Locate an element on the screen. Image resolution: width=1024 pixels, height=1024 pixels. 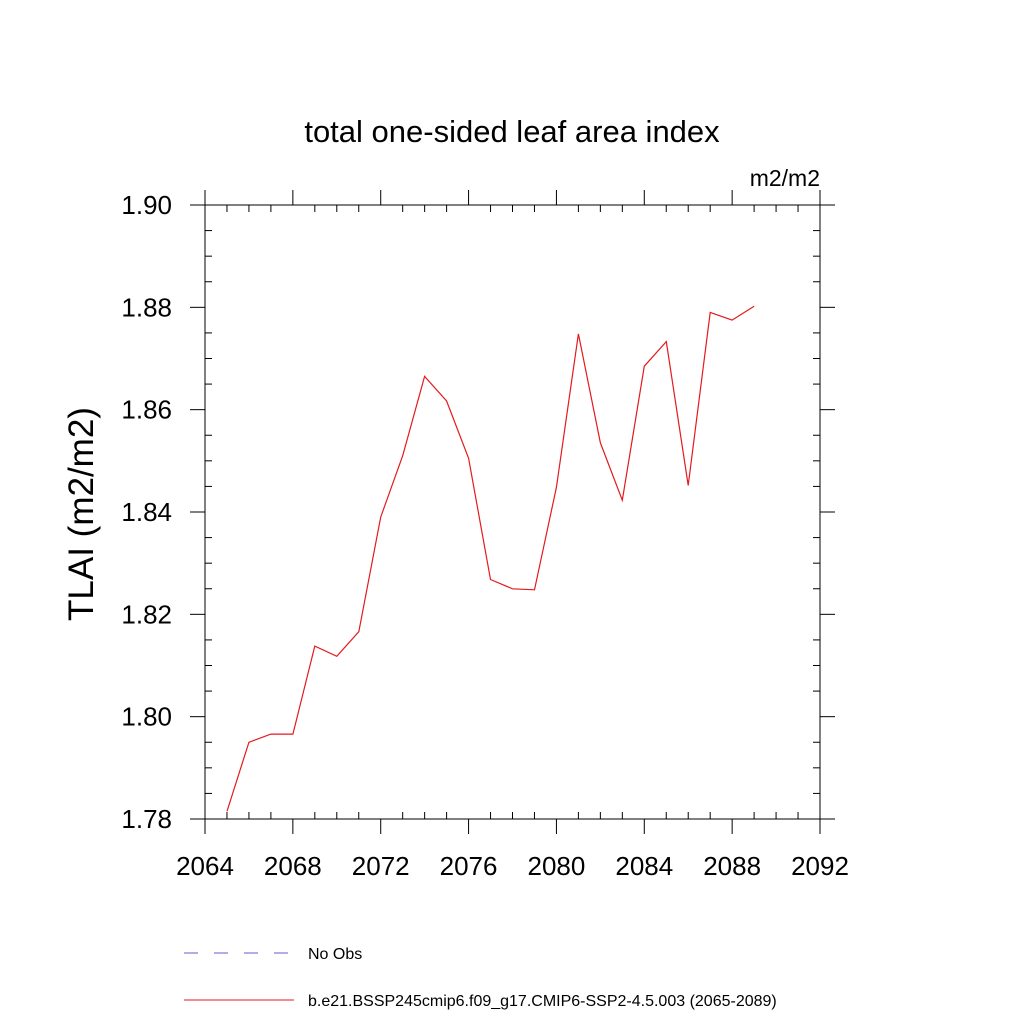
x-tick-label: 2088 is located at coordinates (732, 866).